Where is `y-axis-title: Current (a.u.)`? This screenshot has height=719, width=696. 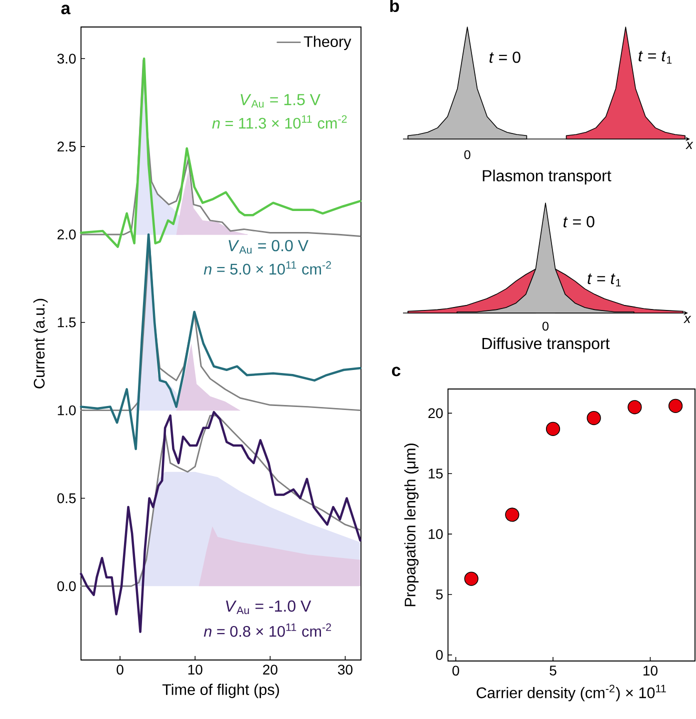 y-axis-title: Current (a.u.) is located at coordinates (40, 343).